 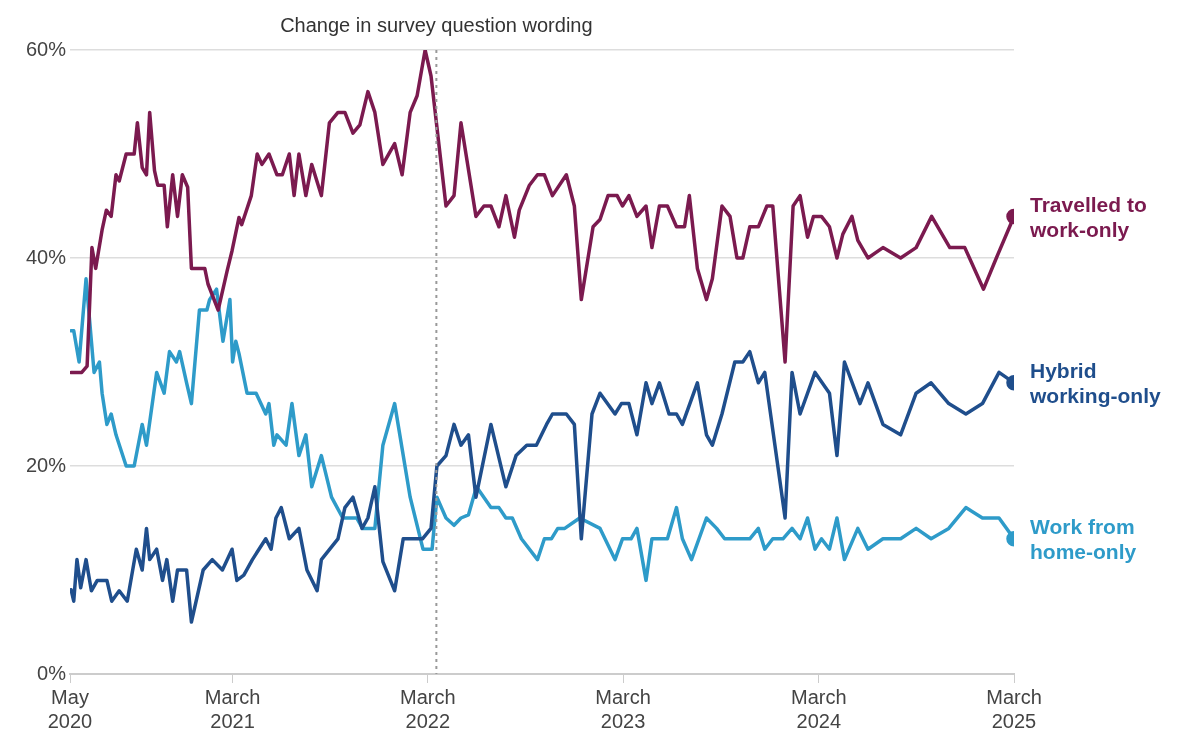 I want to click on y-tick-label: 60%, so click(x=46, y=48).